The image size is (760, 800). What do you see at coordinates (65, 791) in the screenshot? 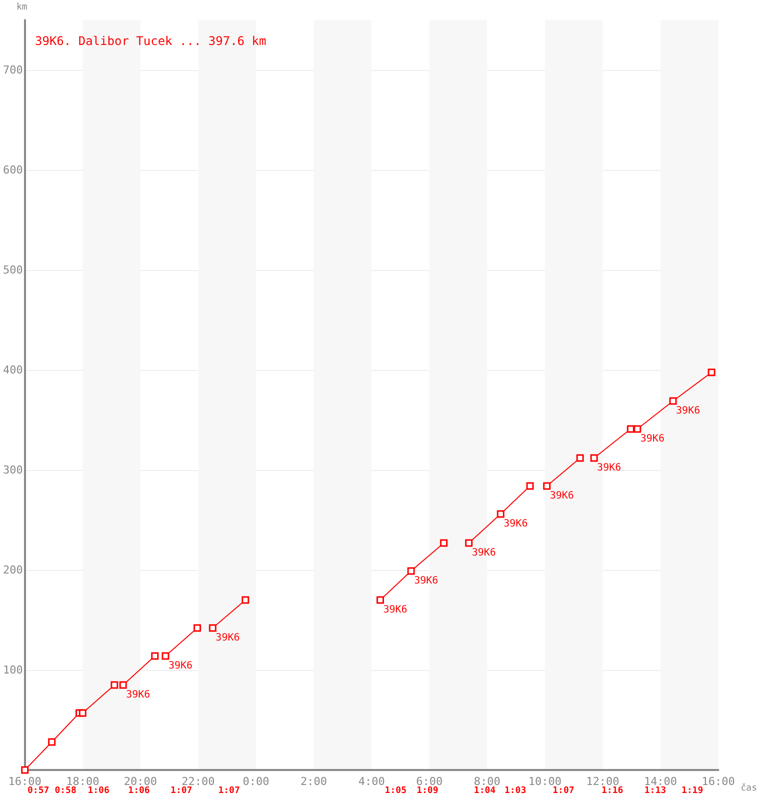
I see `text: 0:58` at bounding box center [65, 791].